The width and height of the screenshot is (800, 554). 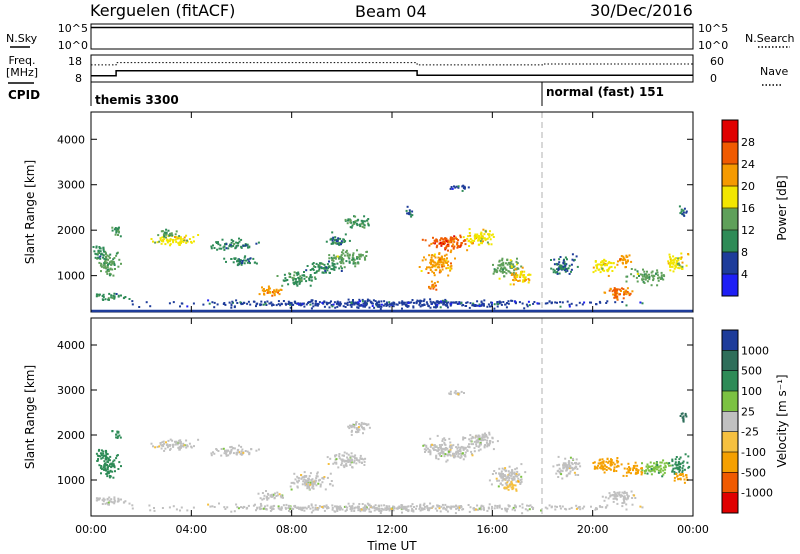 What do you see at coordinates (162, 10) in the screenshot?
I see `station-title: Kerguelen (fitACF)` at bounding box center [162, 10].